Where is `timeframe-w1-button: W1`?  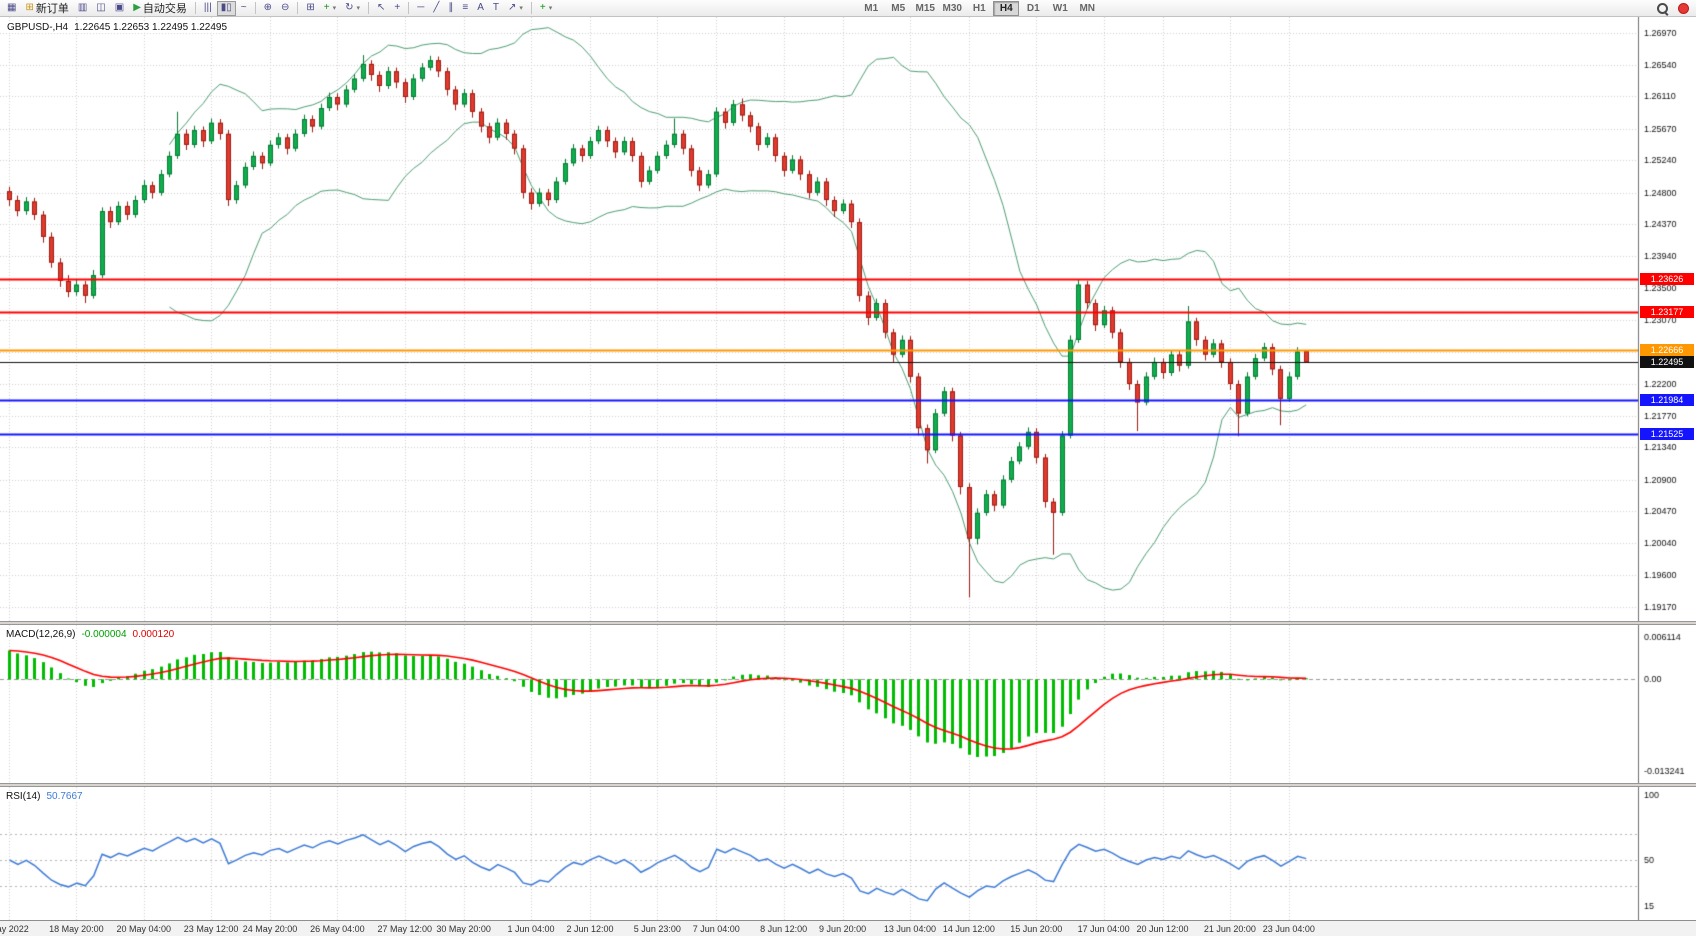 timeframe-w1-button: W1 is located at coordinates (1060, 8).